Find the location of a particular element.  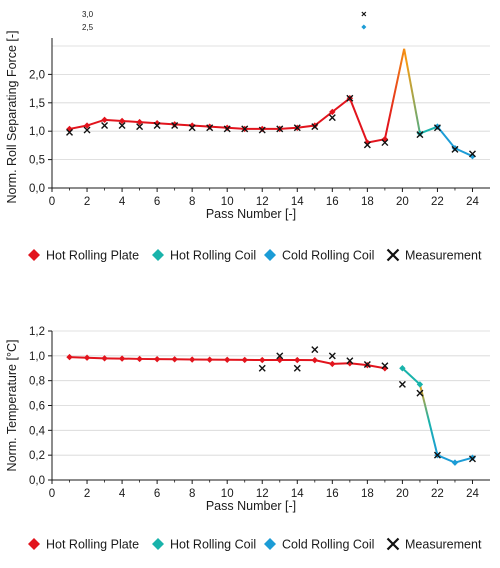

x-tick-label: 16 is located at coordinates (332, 494).